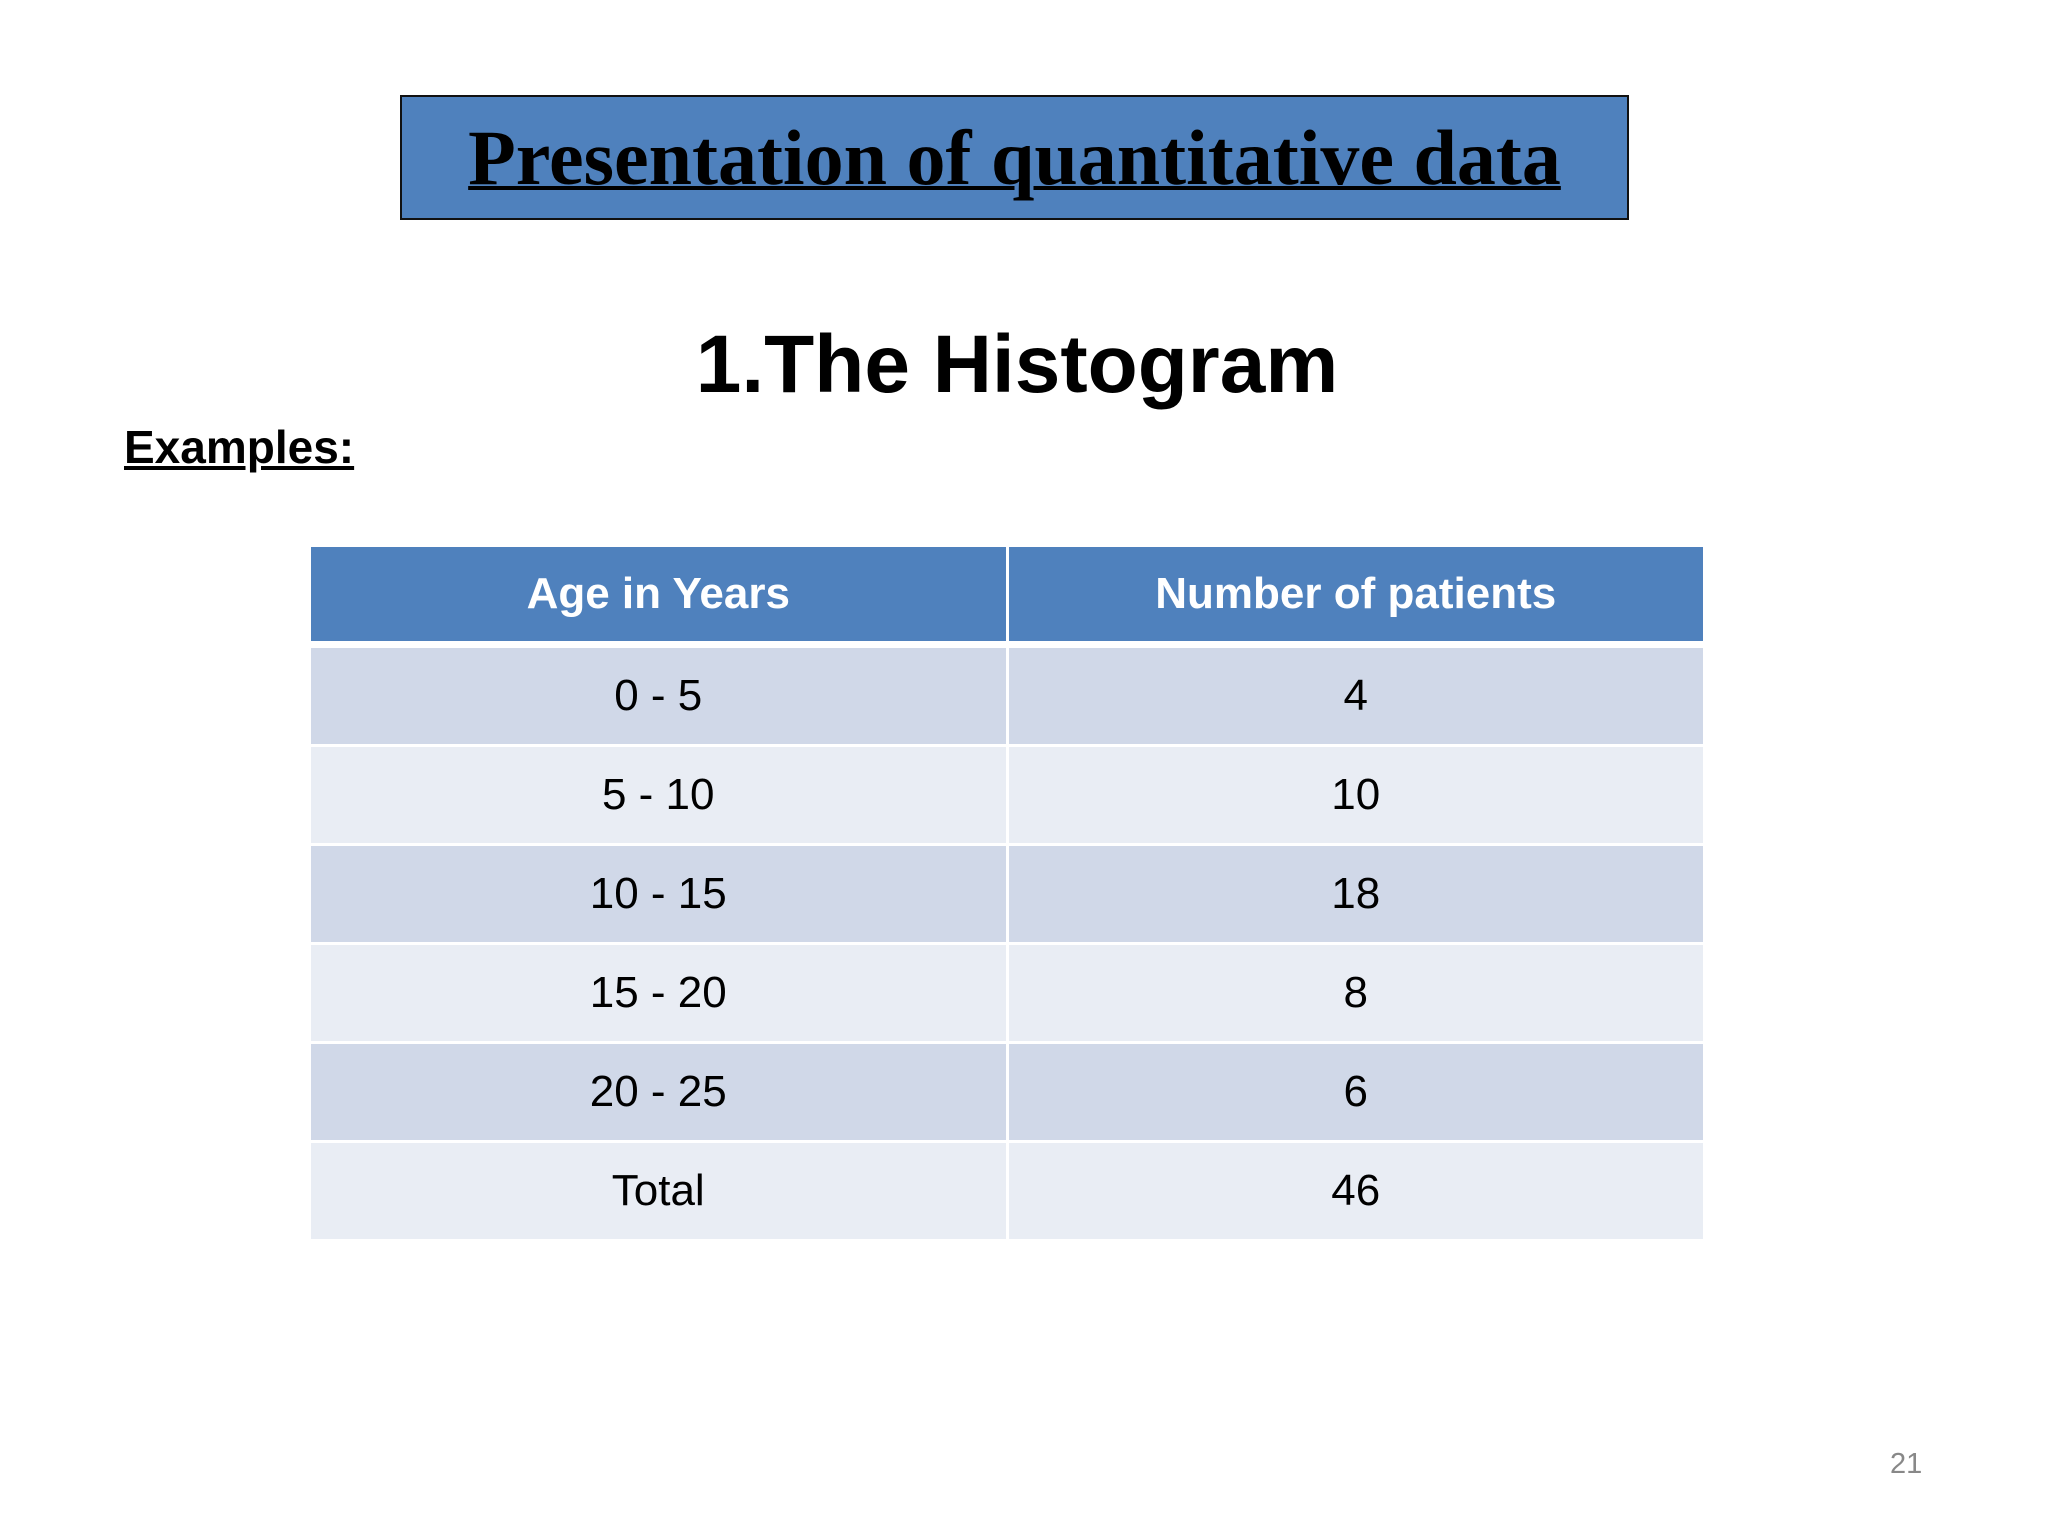 Image resolution: width=2048 pixels, height=1536 pixels. I want to click on title-box: Presentation of quantitative data, so click(1014, 157).